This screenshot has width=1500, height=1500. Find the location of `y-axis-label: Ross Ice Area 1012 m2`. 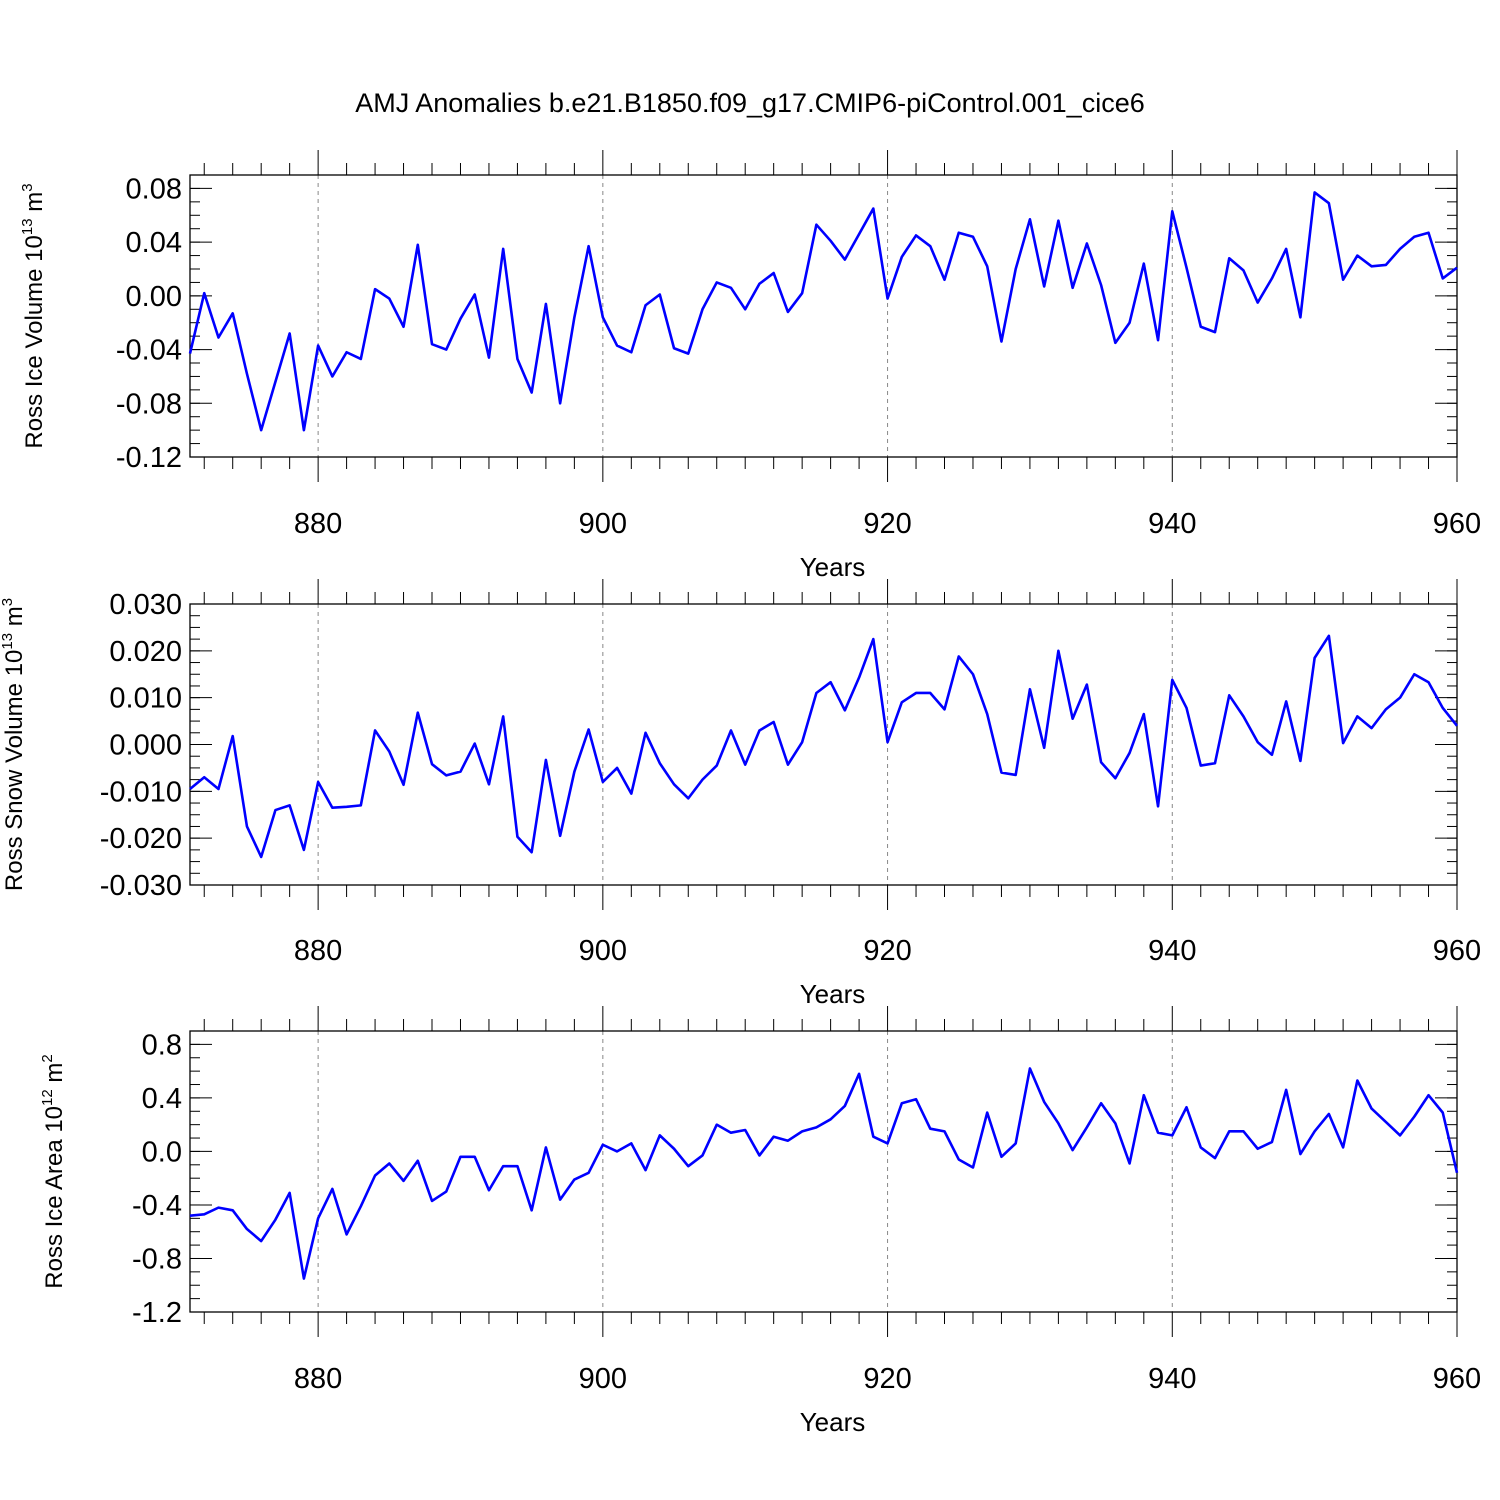

y-axis-label: Ross Ice Area 1012 m2 is located at coordinates (53, 1171).